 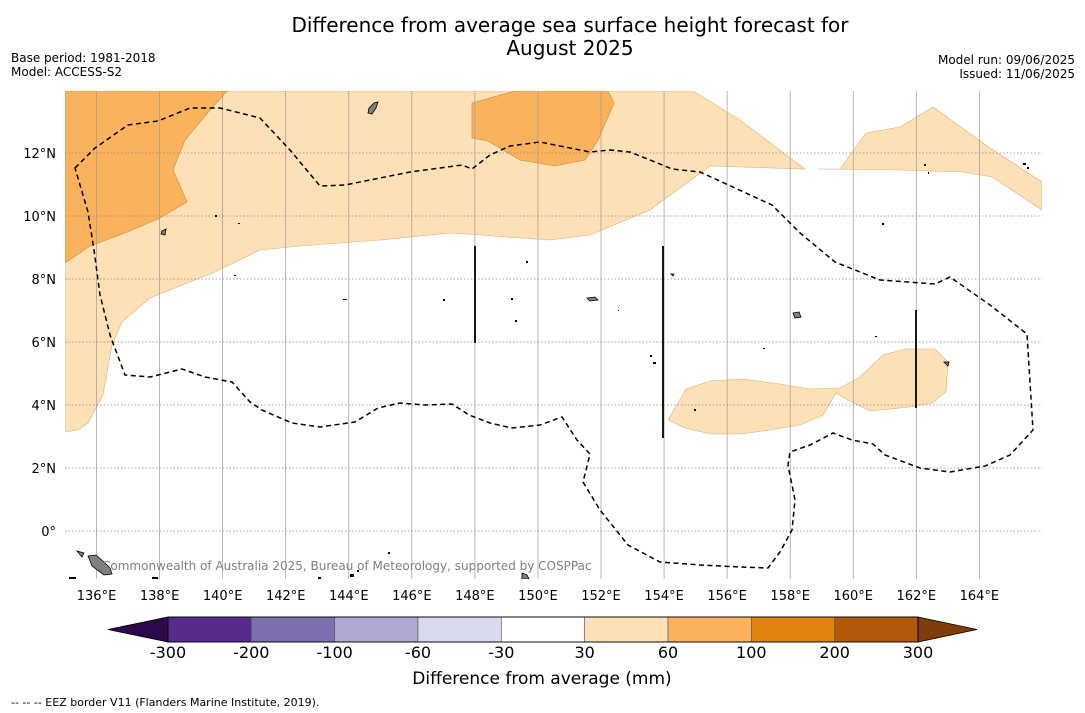 I want to click on colorbar-tick-label: -300, so click(x=168, y=652).